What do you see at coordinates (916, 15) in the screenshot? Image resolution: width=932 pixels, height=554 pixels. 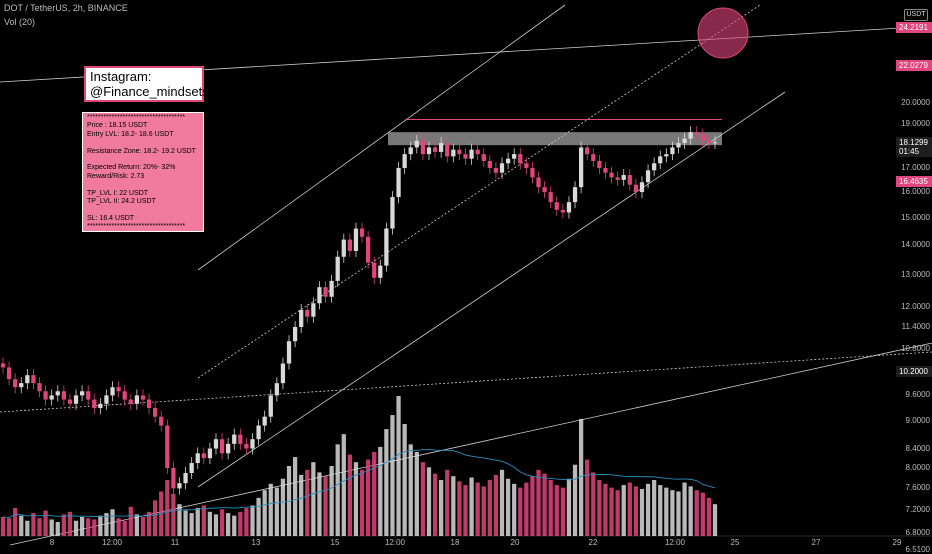 I see `currency-button: USDT` at bounding box center [916, 15].